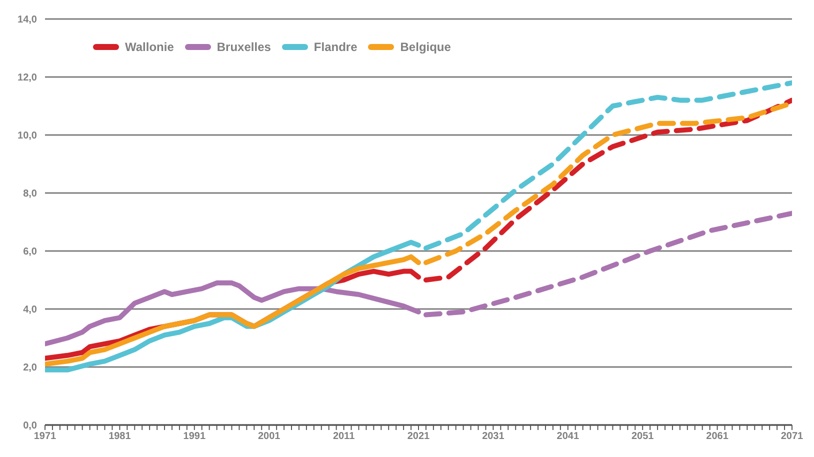 The height and width of the screenshot is (457, 814). Describe the element at coordinates (120, 436) in the screenshot. I see `x-tick-label: 1981` at that location.